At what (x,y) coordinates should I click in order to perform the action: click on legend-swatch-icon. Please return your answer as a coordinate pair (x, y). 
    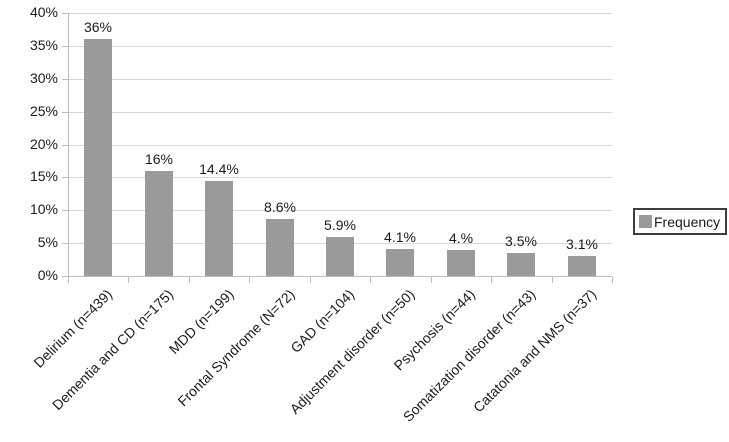
    Looking at the image, I should click on (645, 221).